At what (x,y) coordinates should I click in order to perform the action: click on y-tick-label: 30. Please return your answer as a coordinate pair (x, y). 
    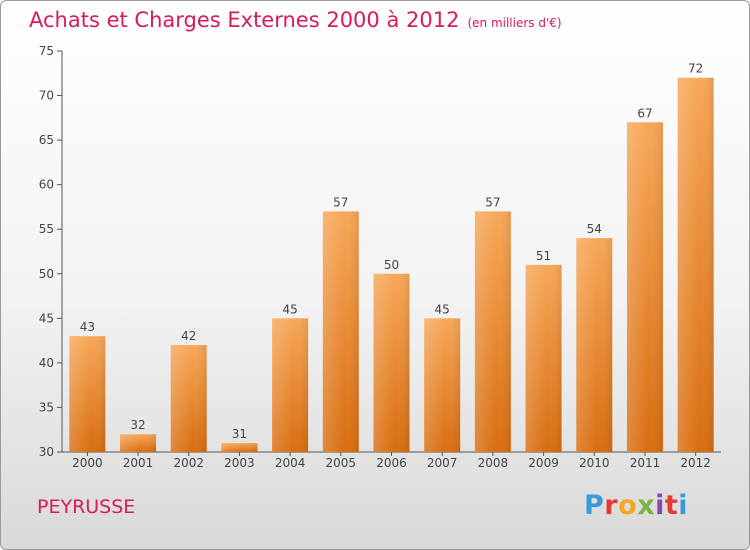
    Looking at the image, I should click on (46, 452).